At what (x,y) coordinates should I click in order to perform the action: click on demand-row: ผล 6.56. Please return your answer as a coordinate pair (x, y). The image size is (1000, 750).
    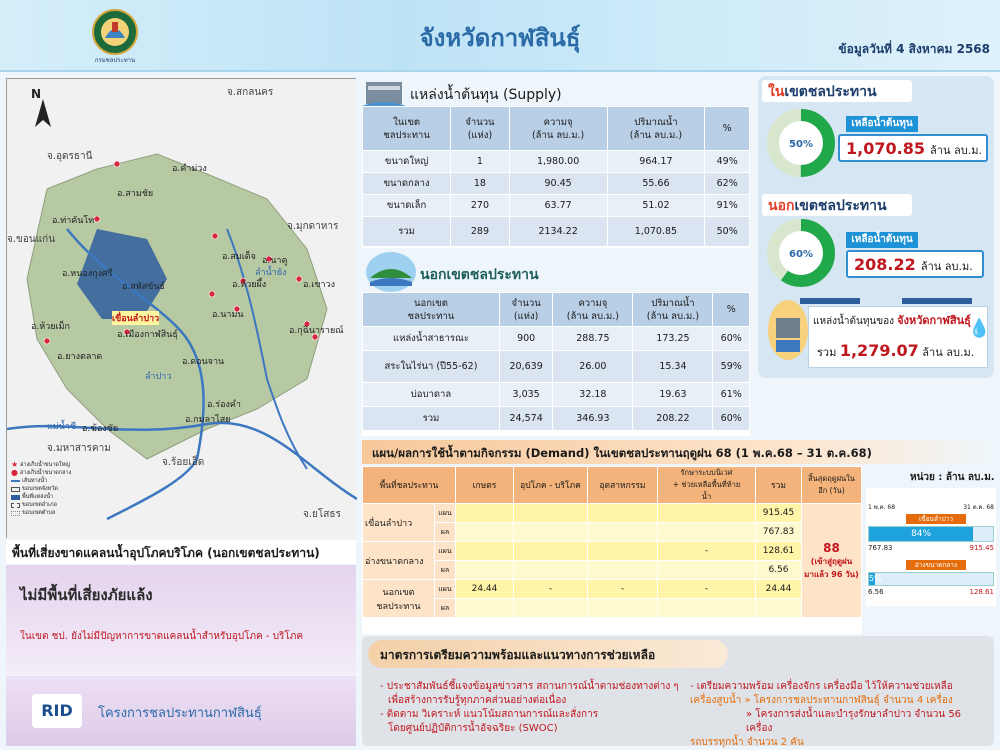
    Looking at the image, I should click on (612, 570).